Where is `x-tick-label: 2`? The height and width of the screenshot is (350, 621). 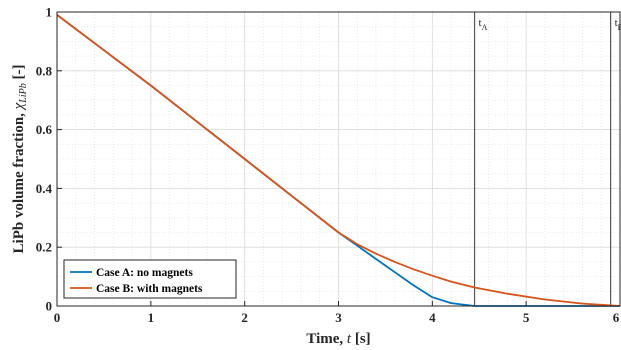
x-tick-label: 2 is located at coordinates (244, 317).